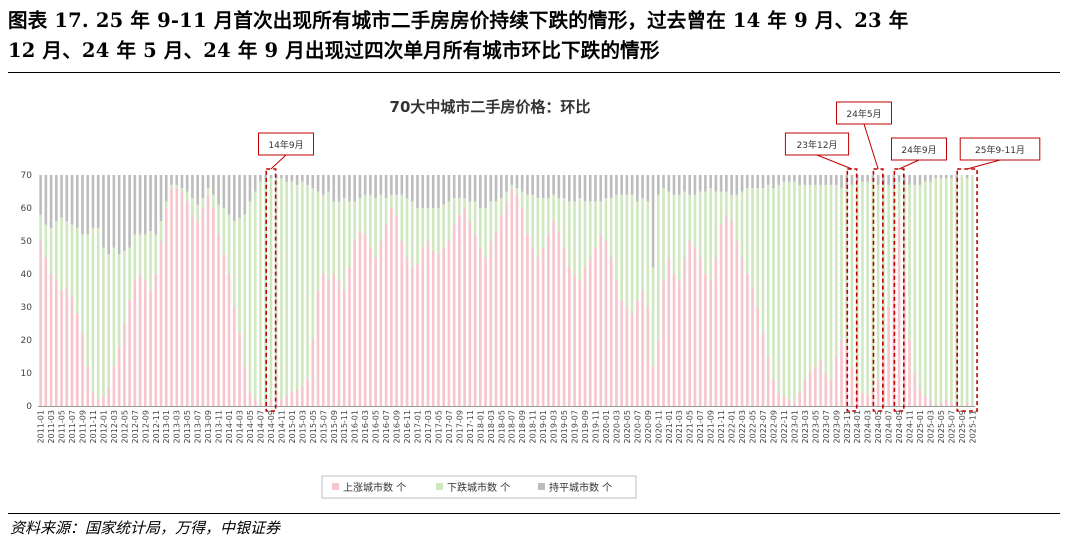 The height and width of the screenshot is (545, 1080). What do you see at coordinates (166, 426) in the screenshot?
I see `x-tick-label: 2013-01` at bounding box center [166, 426].